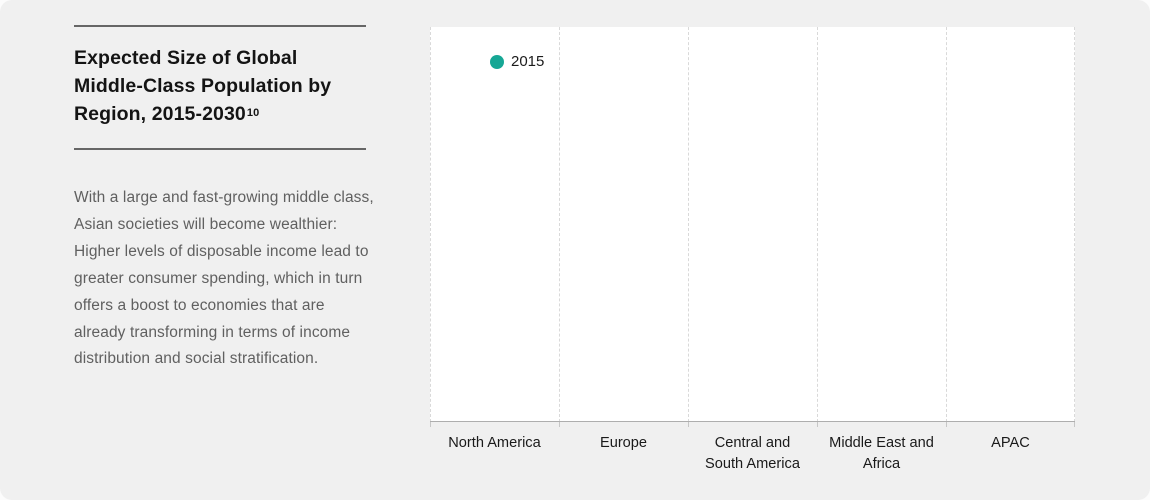 Image resolution: width=1150 pixels, height=500 pixels. I want to click on x-axis-line, so click(752, 421).